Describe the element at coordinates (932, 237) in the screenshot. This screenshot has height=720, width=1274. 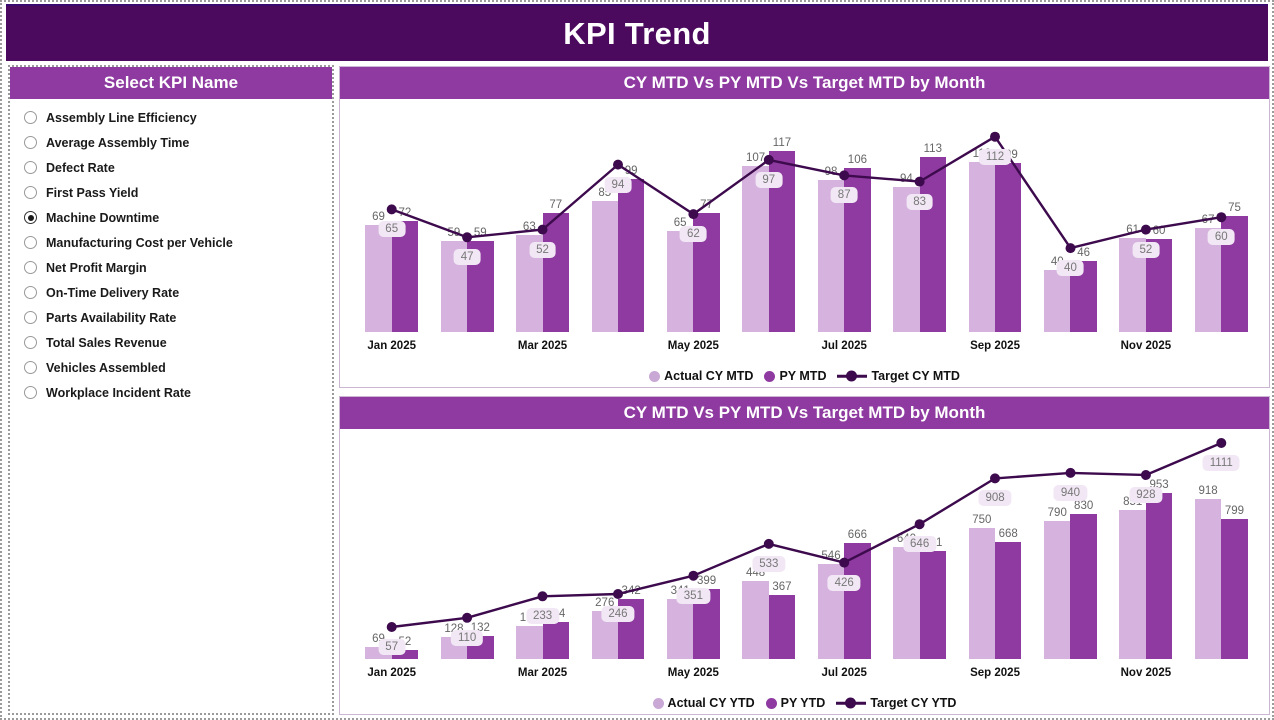
I see `bar-py: 113` at that location.